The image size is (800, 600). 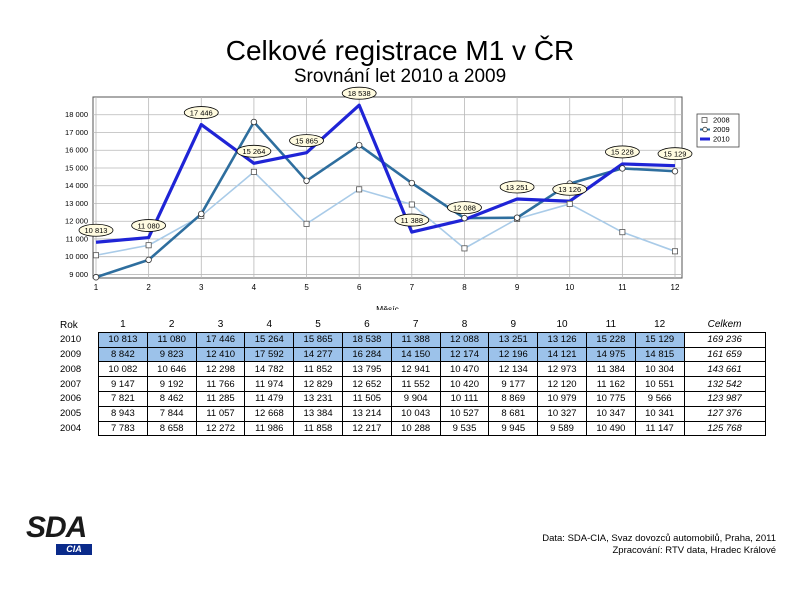 I want to click on table-cell: 9 589, so click(x=562, y=428).